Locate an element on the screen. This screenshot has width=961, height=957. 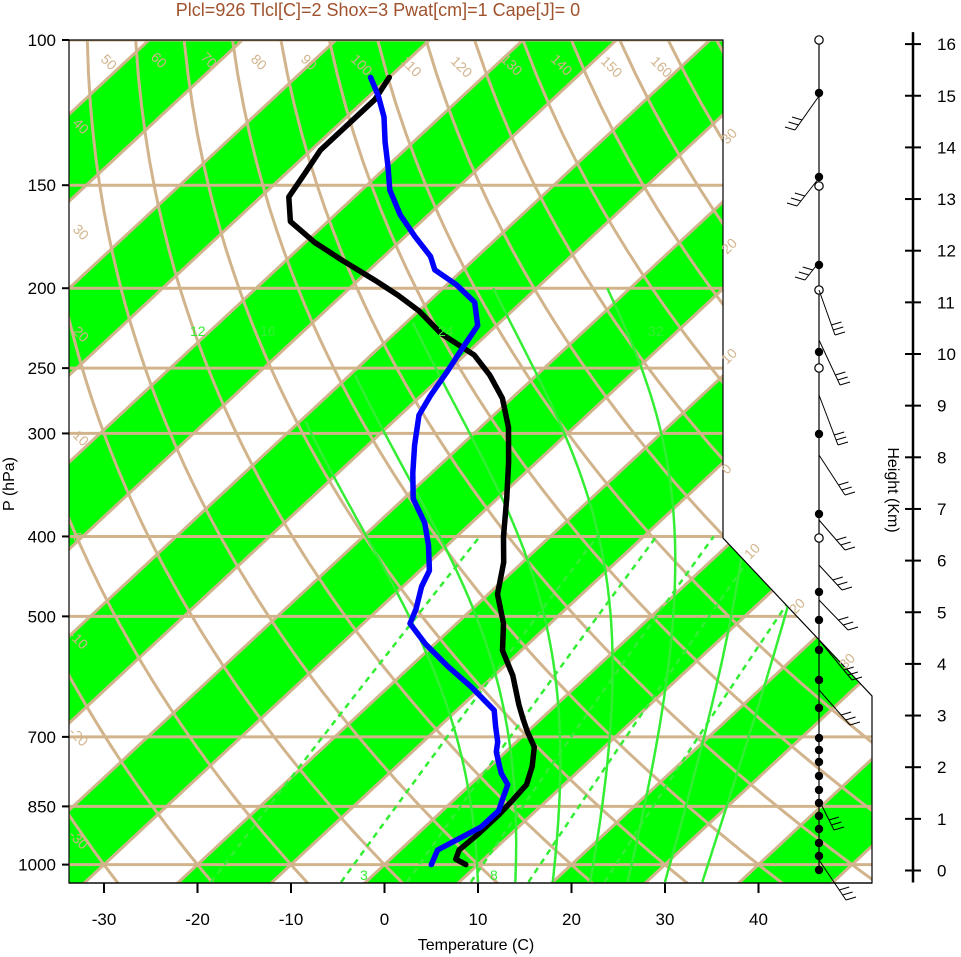
height-tick-label: 3 is located at coordinates (941, 716).